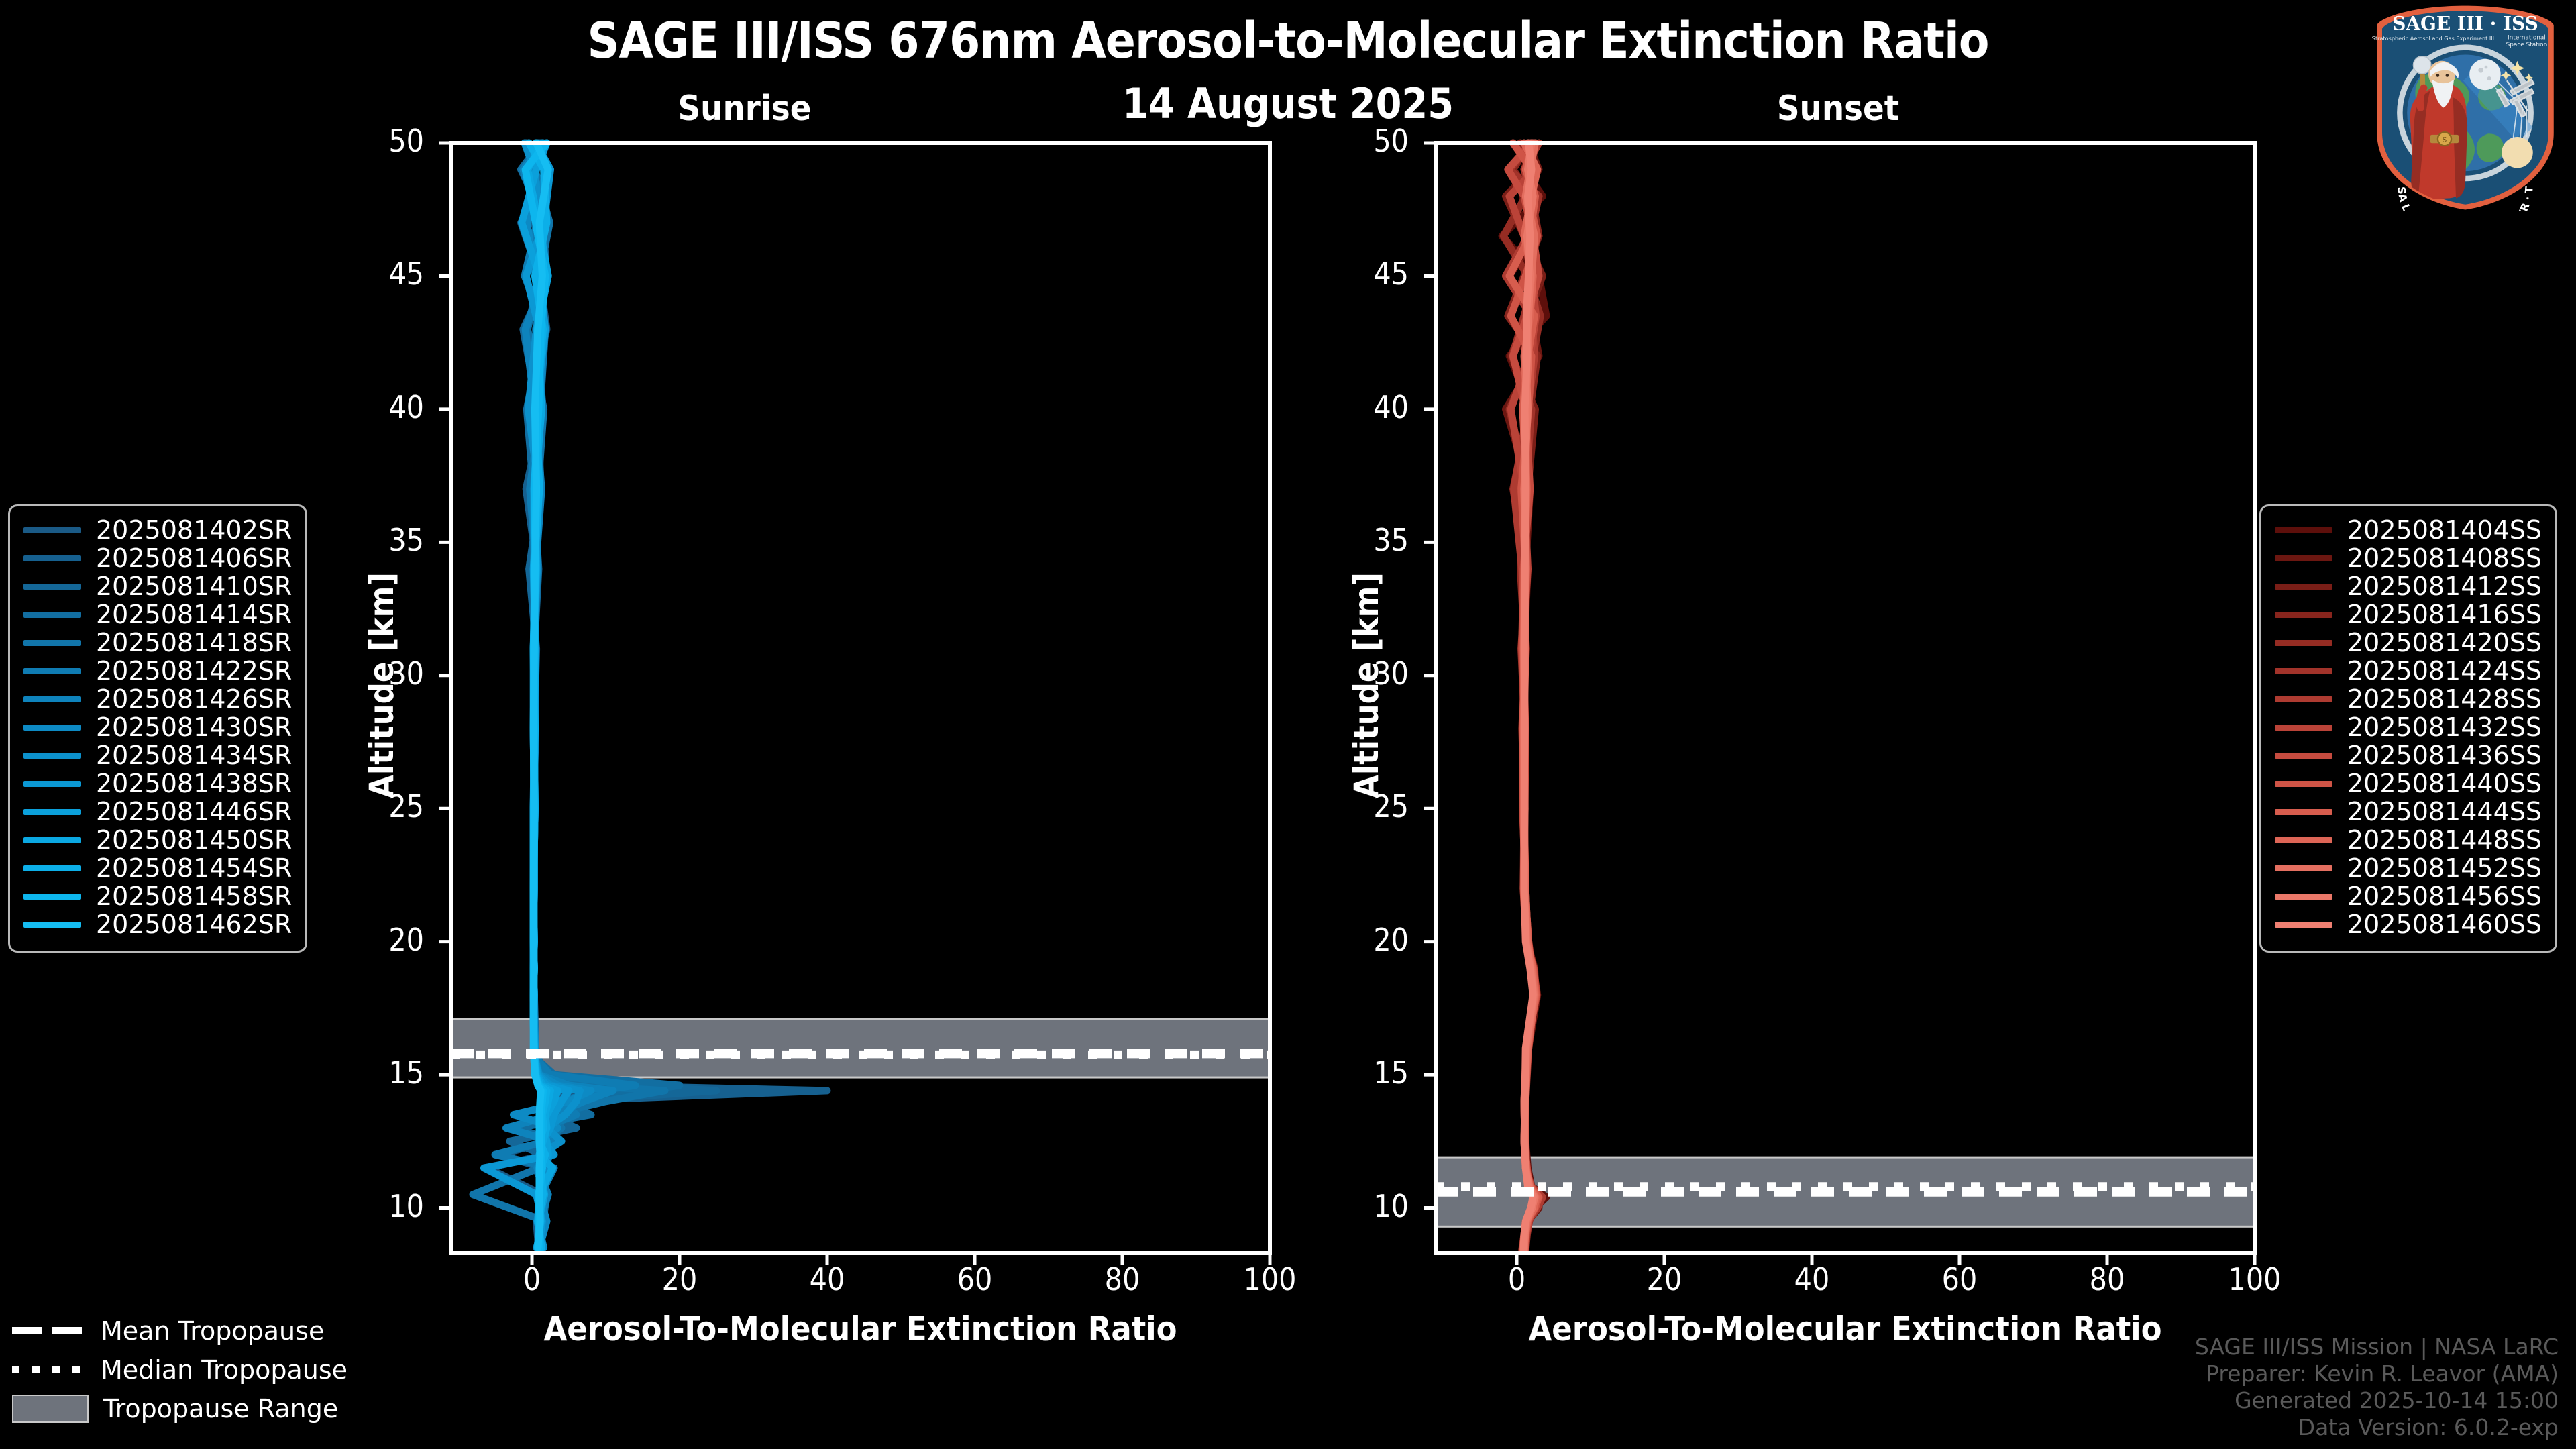 This screenshot has height=1449, width=2576. I want to click on legend-item: 2025081428SS, so click(2408, 699).